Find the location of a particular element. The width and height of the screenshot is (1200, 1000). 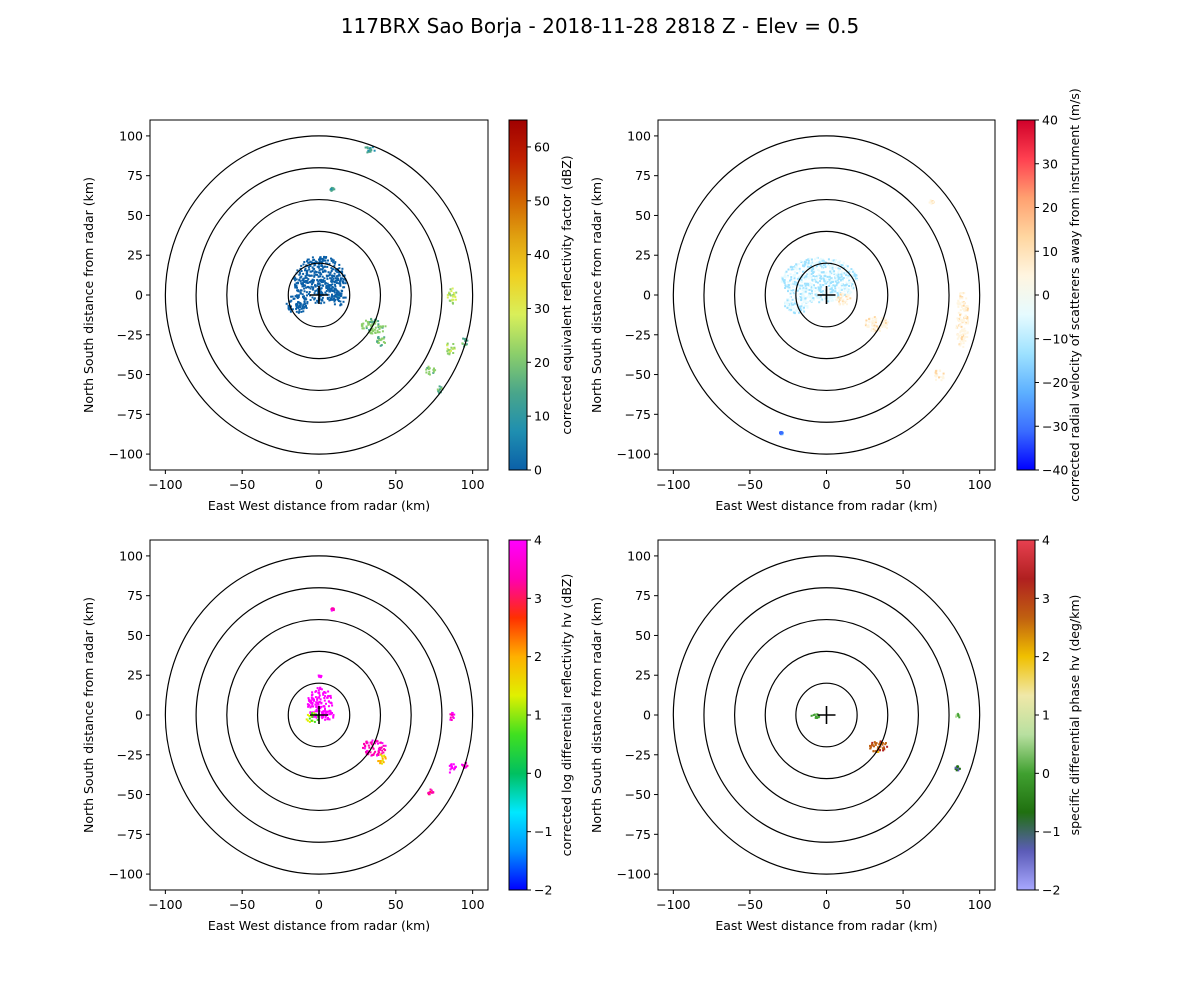

range-ring-100km is located at coordinates (319, 715).